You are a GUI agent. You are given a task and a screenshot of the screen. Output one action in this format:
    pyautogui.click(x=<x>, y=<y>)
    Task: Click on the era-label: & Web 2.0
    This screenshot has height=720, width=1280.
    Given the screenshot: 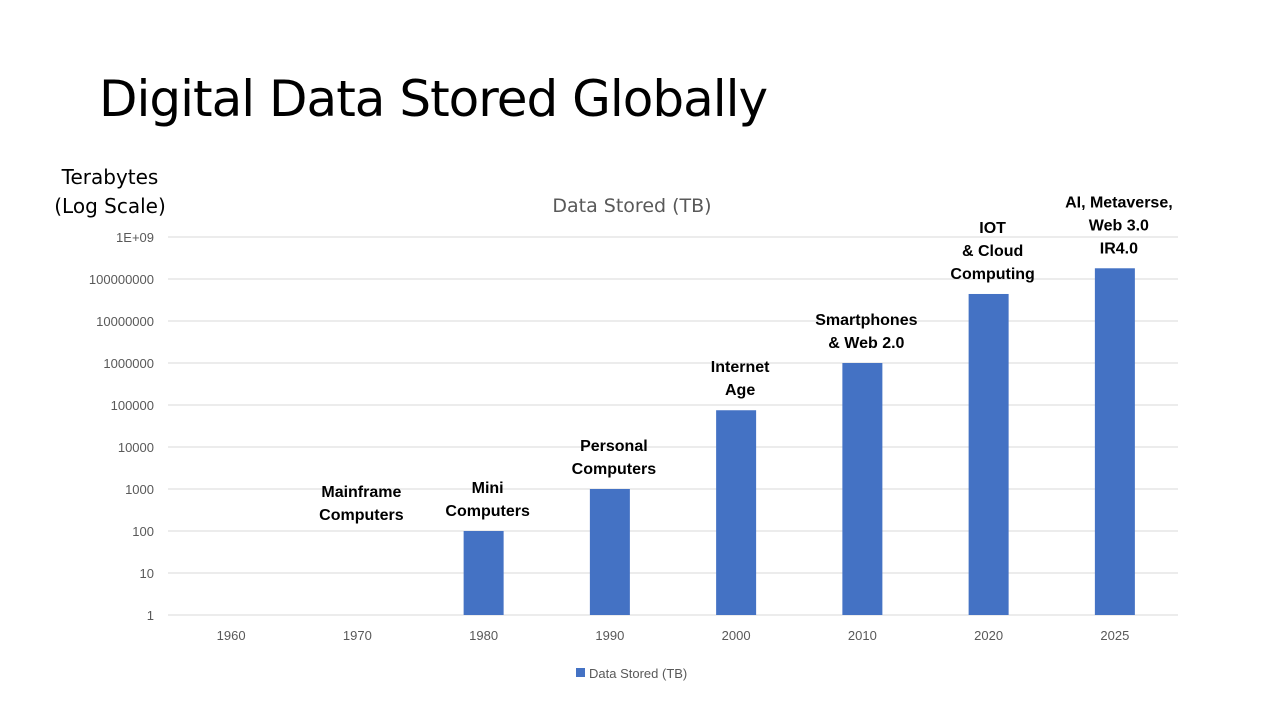 What is the action you would take?
    pyautogui.click(x=866, y=343)
    